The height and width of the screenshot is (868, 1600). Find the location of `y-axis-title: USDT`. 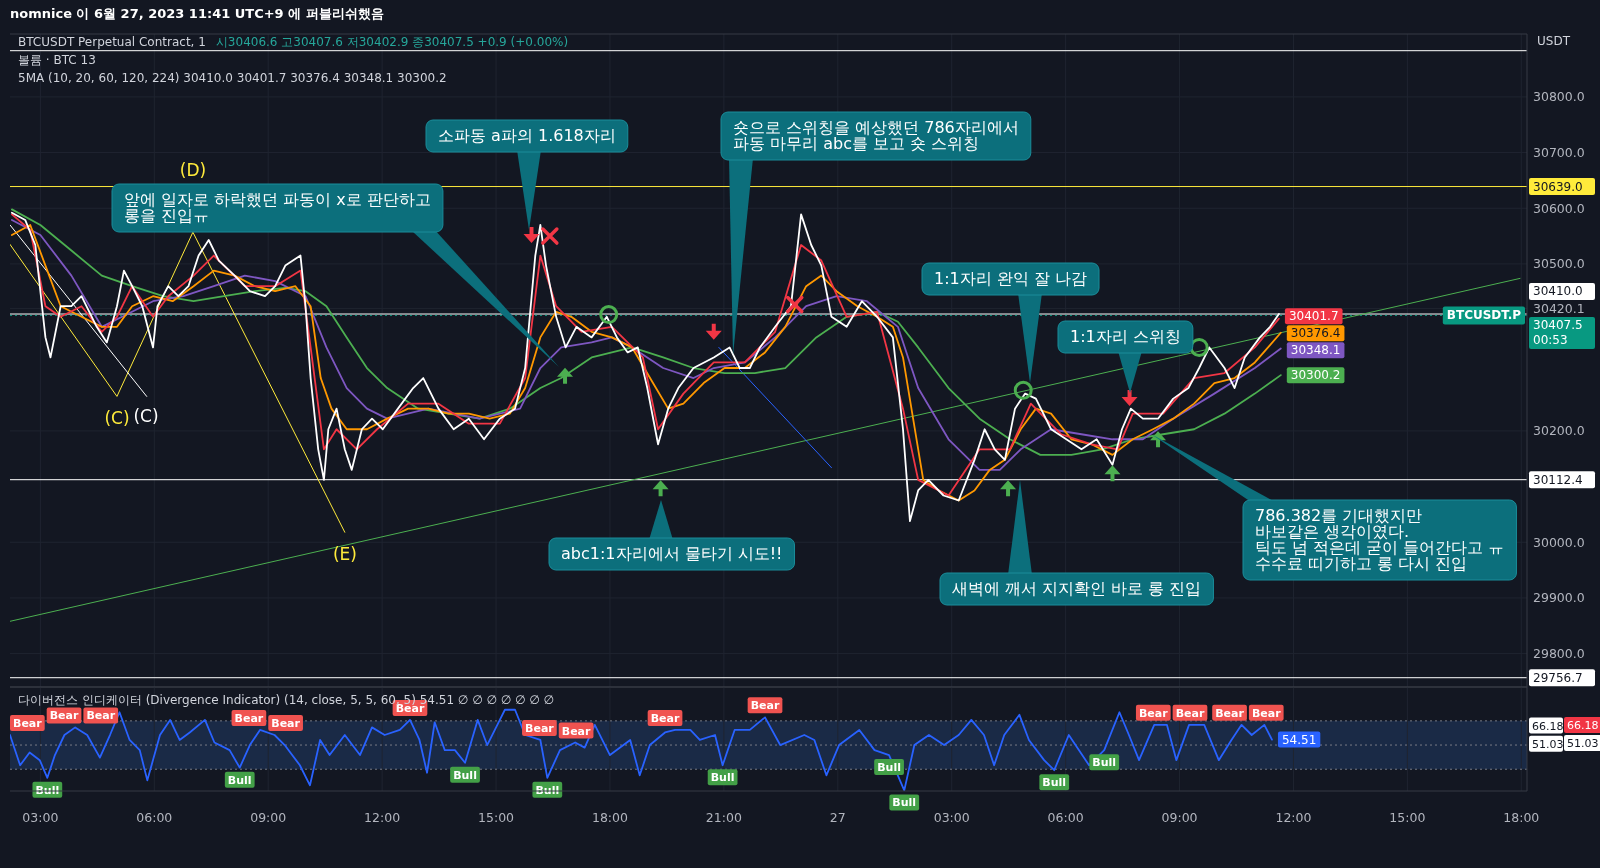

y-axis-title: USDT is located at coordinates (1554, 41).